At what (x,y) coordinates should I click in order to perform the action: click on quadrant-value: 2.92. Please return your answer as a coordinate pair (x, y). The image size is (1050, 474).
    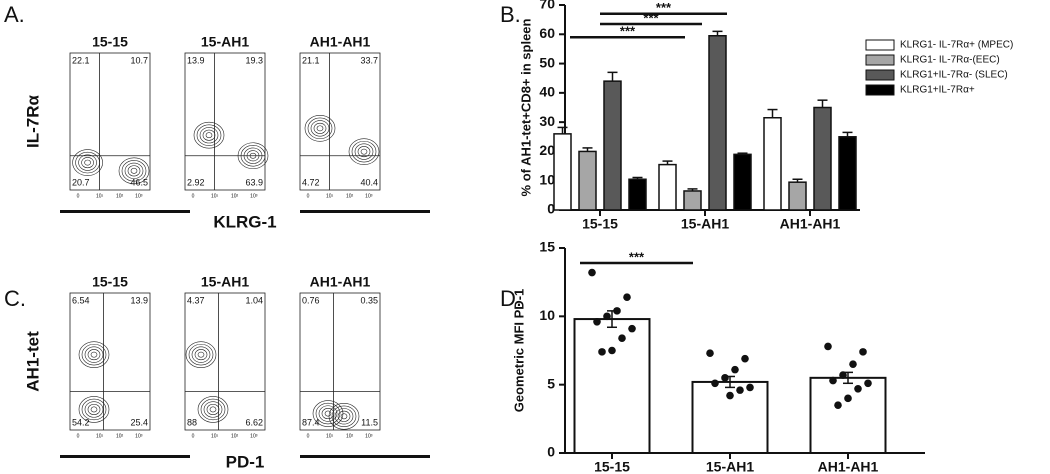
    Looking at the image, I should click on (196, 182).